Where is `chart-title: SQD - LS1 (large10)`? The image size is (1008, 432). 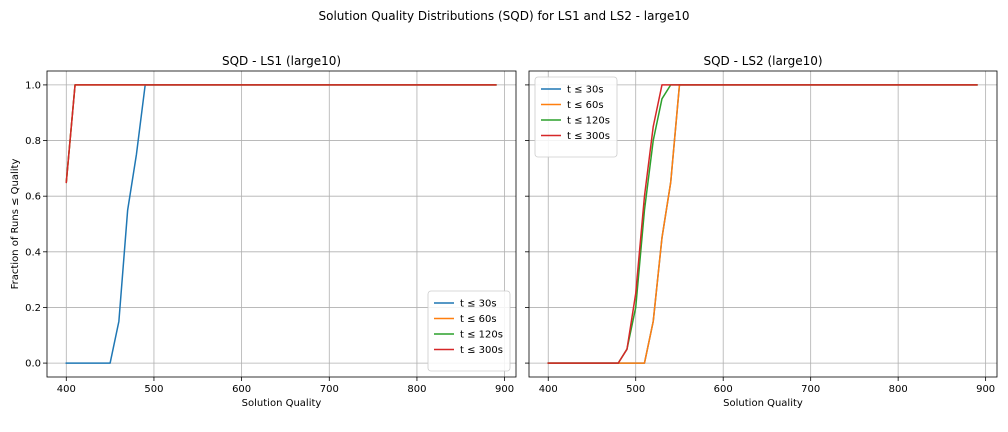 chart-title: SQD - LS1 (large10) is located at coordinates (281, 61).